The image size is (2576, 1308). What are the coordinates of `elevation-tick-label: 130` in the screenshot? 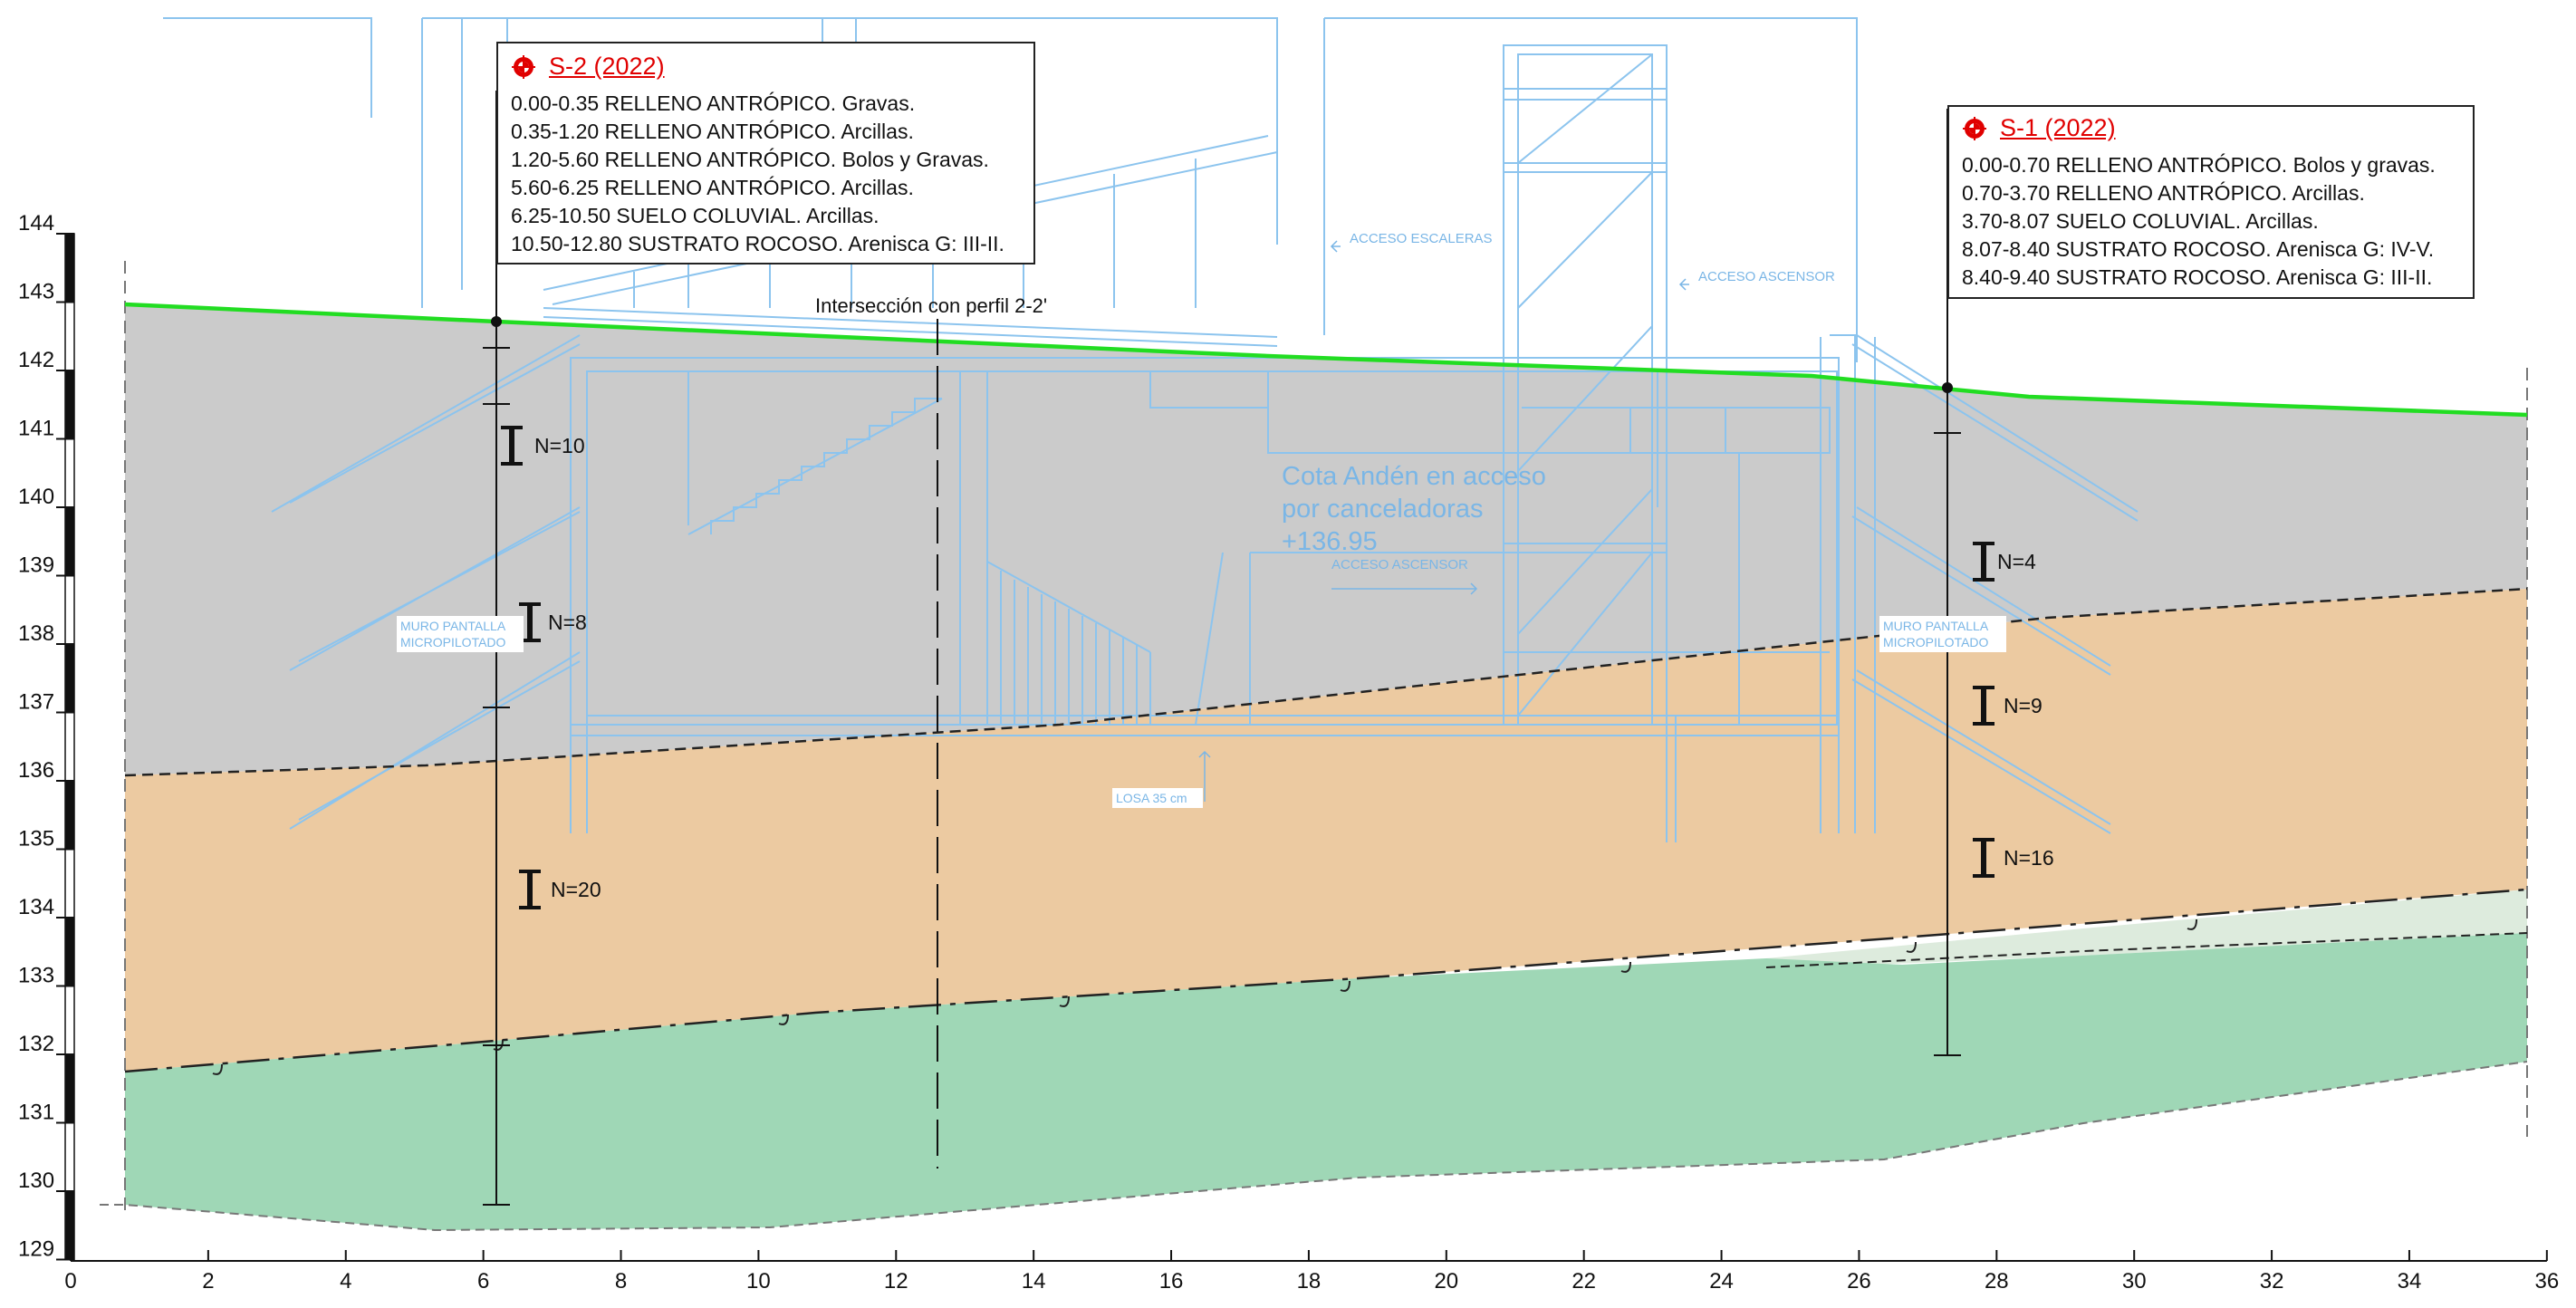 It's located at (36, 1181).